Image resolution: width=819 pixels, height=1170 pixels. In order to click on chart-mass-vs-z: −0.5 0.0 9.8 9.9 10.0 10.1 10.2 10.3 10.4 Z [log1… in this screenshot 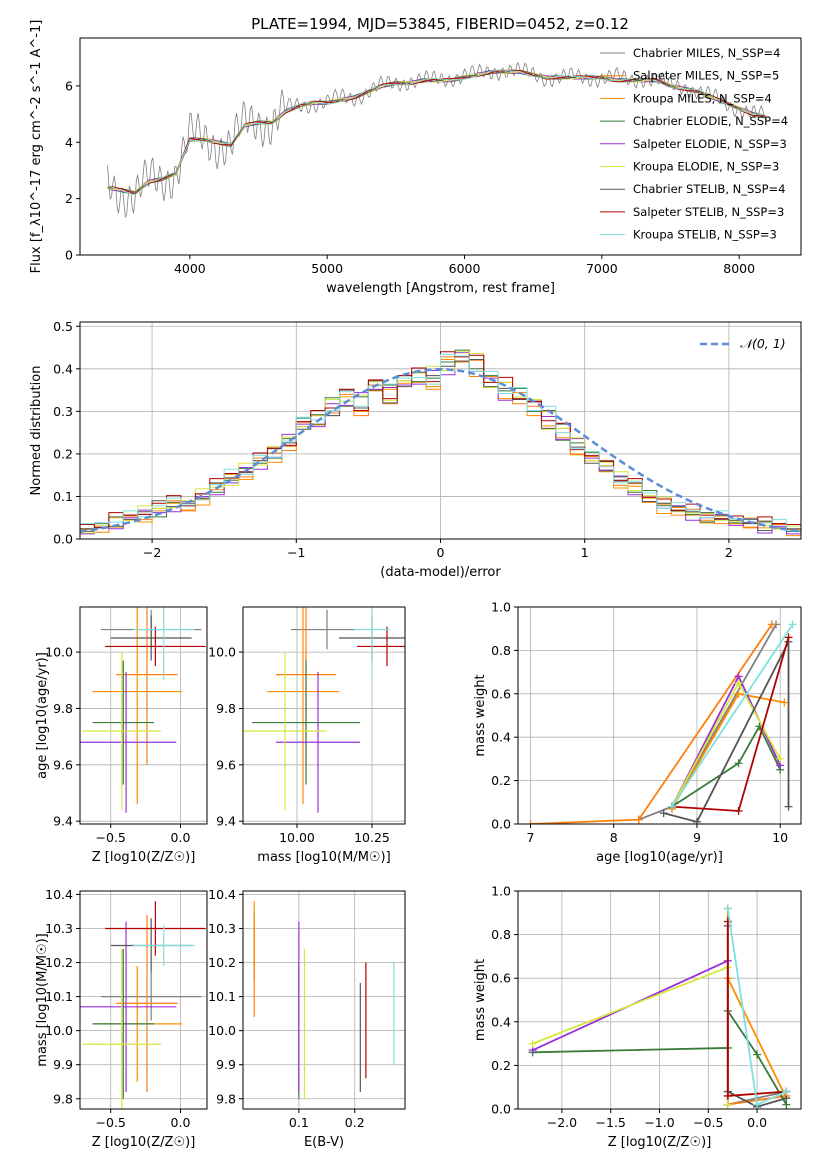, I will do `click(121, 1018)`.